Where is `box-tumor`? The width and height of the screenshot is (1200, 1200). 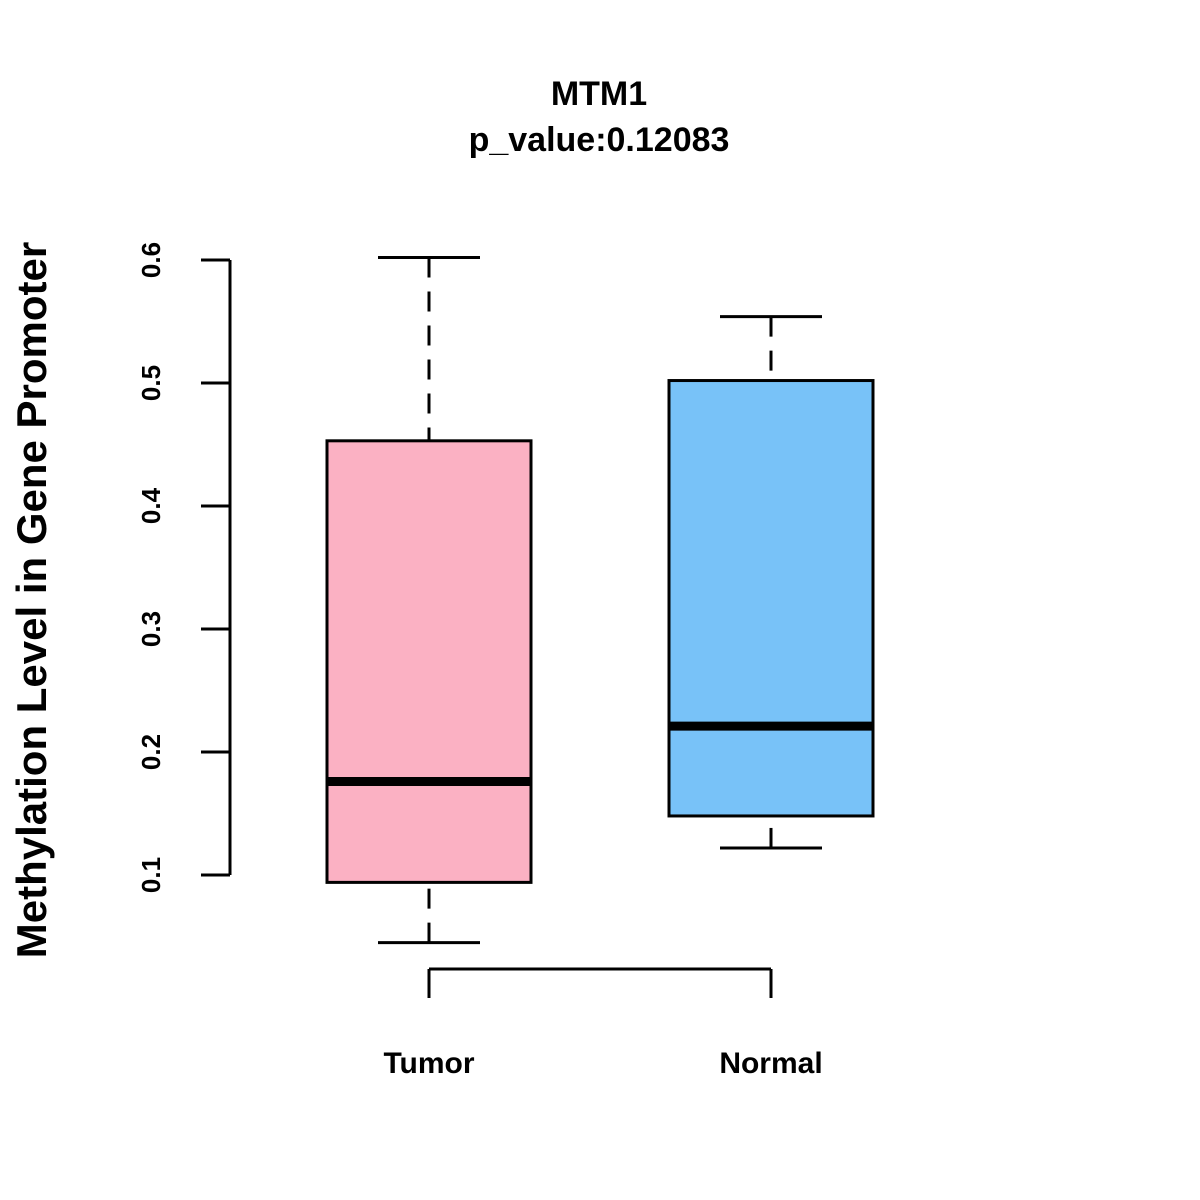 box-tumor is located at coordinates (429, 600).